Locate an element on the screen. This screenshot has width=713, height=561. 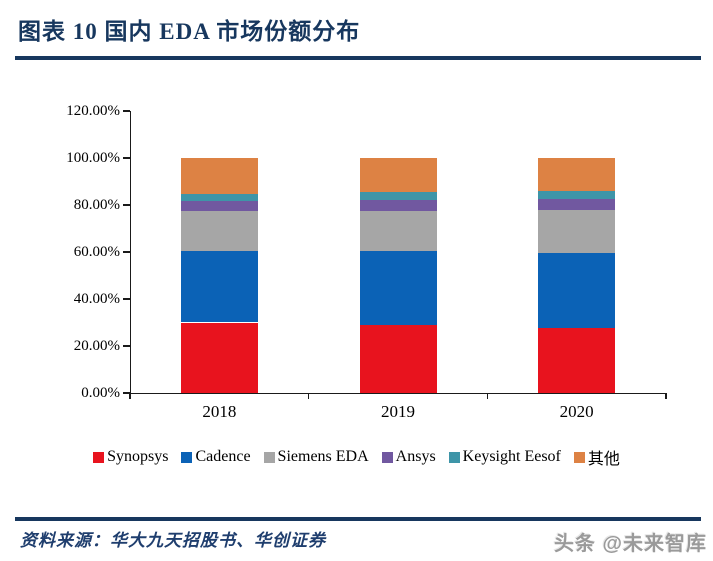
legend-item: Synopsys is located at coordinates (130, 457).